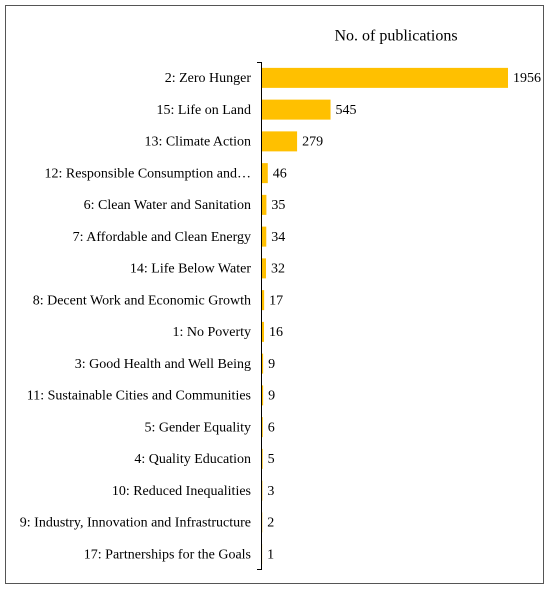  What do you see at coordinates (181, 491) in the screenshot?
I see `y-tick-label: 10: Reduced Inequalities` at bounding box center [181, 491].